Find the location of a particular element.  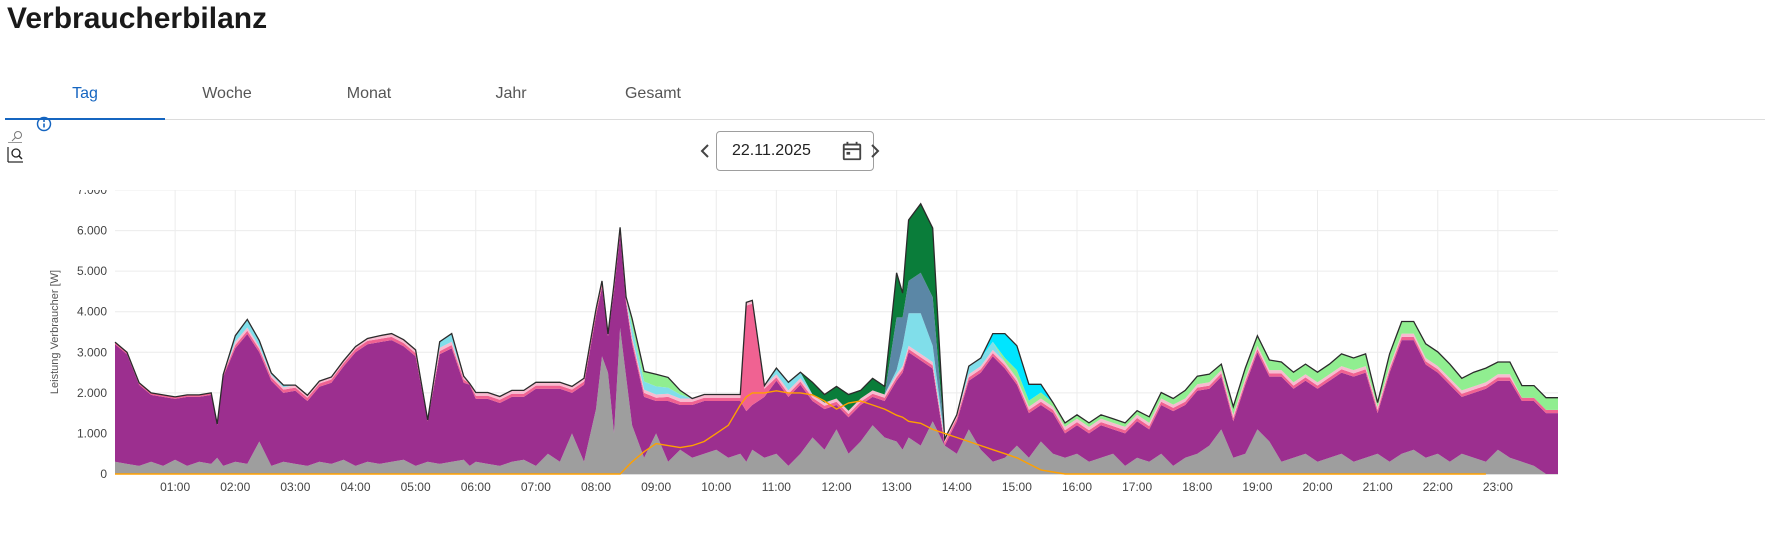

tab-day: Tag is located at coordinates (85, 96).